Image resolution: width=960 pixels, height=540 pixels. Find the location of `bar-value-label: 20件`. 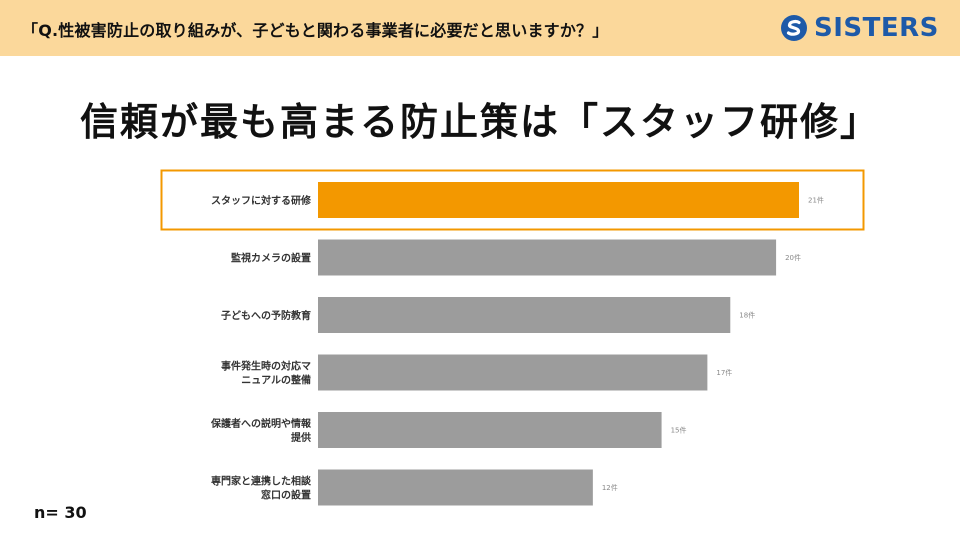

bar-value-label: 20件 is located at coordinates (793, 257).